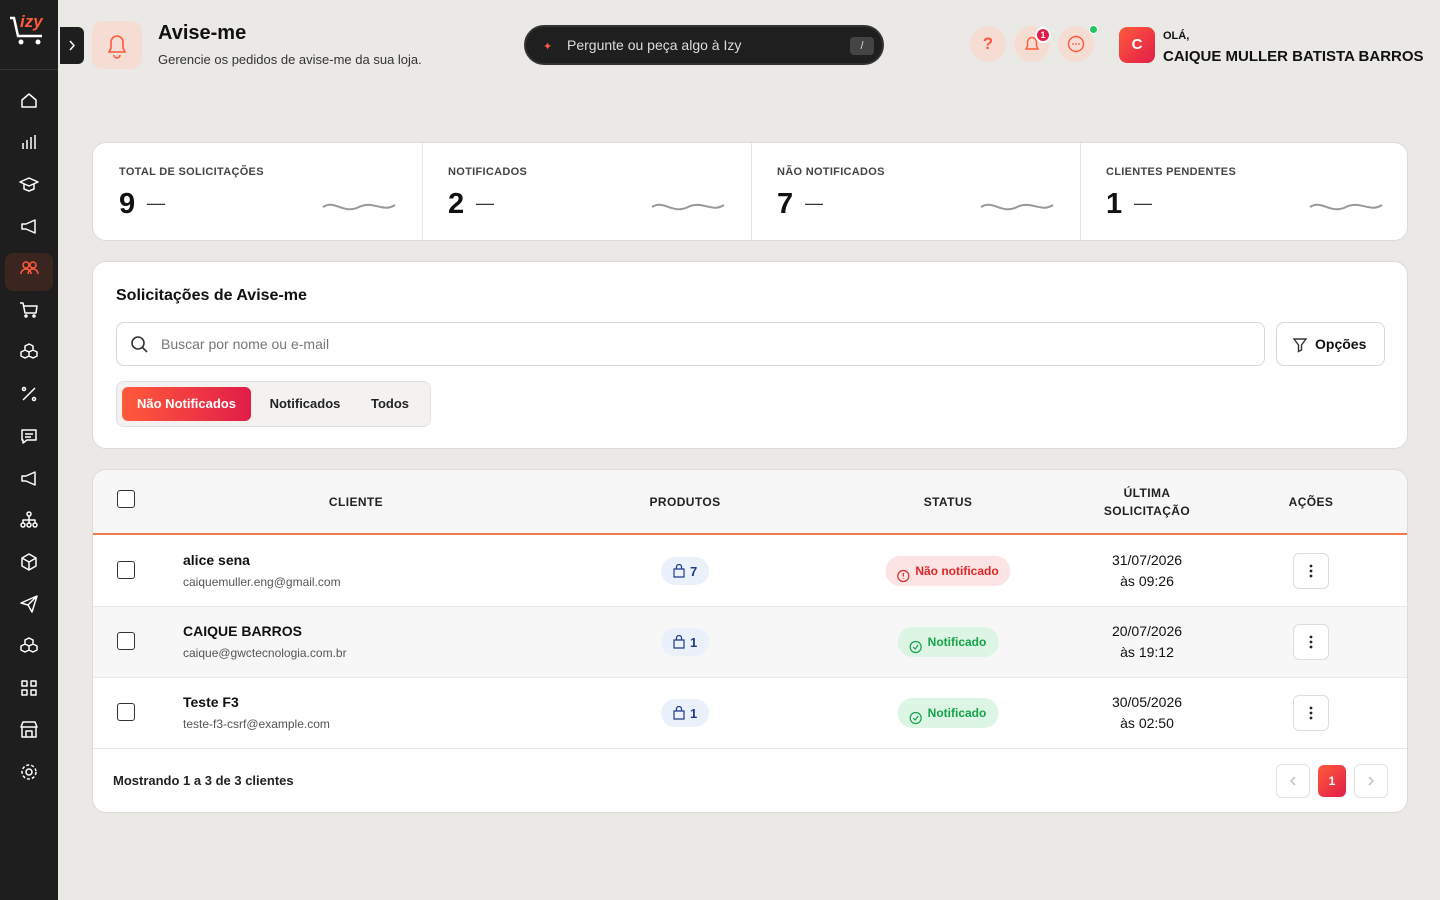 The image size is (1440, 900). What do you see at coordinates (203, 780) in the screenshot?
I see `pagination-summary: Mostrando 1 a 3 de 3 clientes` at bounding box center [203, 780].